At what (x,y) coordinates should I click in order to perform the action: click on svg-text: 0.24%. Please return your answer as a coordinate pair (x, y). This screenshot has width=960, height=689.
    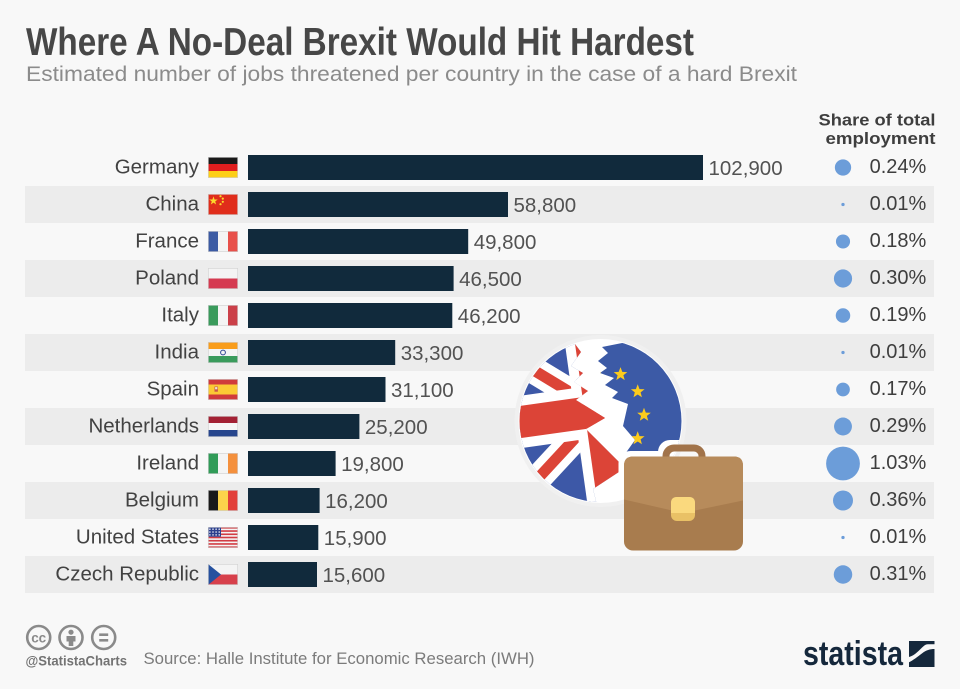
    Looking at the image, I should click on (898, 167).